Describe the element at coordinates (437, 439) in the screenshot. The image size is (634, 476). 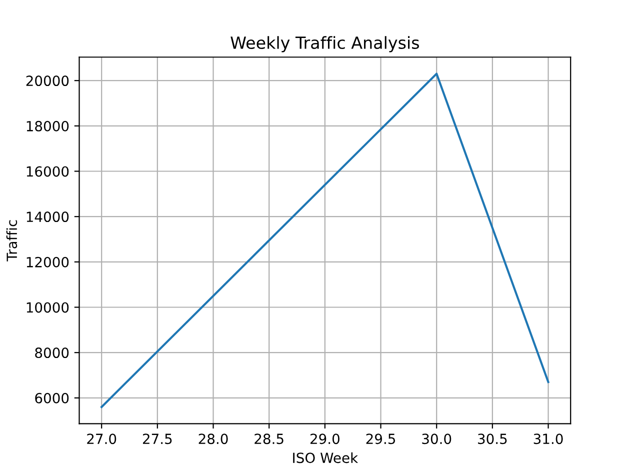
I see `x-tick-label: 30.0` at that location.